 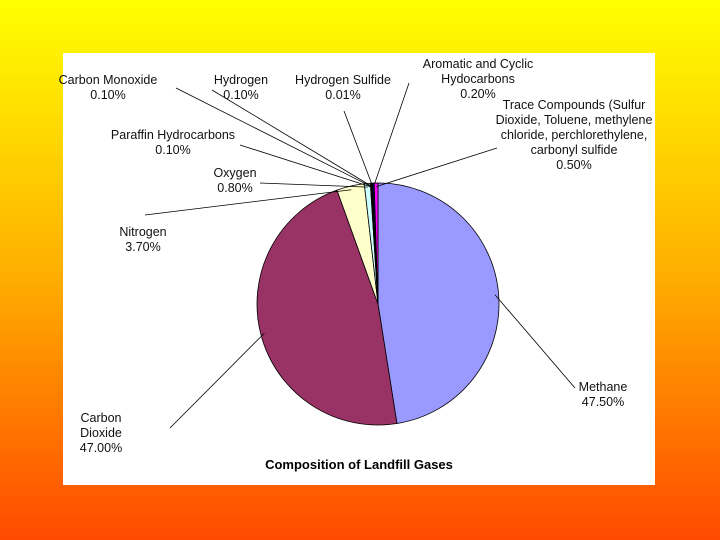 I want to click on value-label: 47.00%, so click(x=101, y=448).